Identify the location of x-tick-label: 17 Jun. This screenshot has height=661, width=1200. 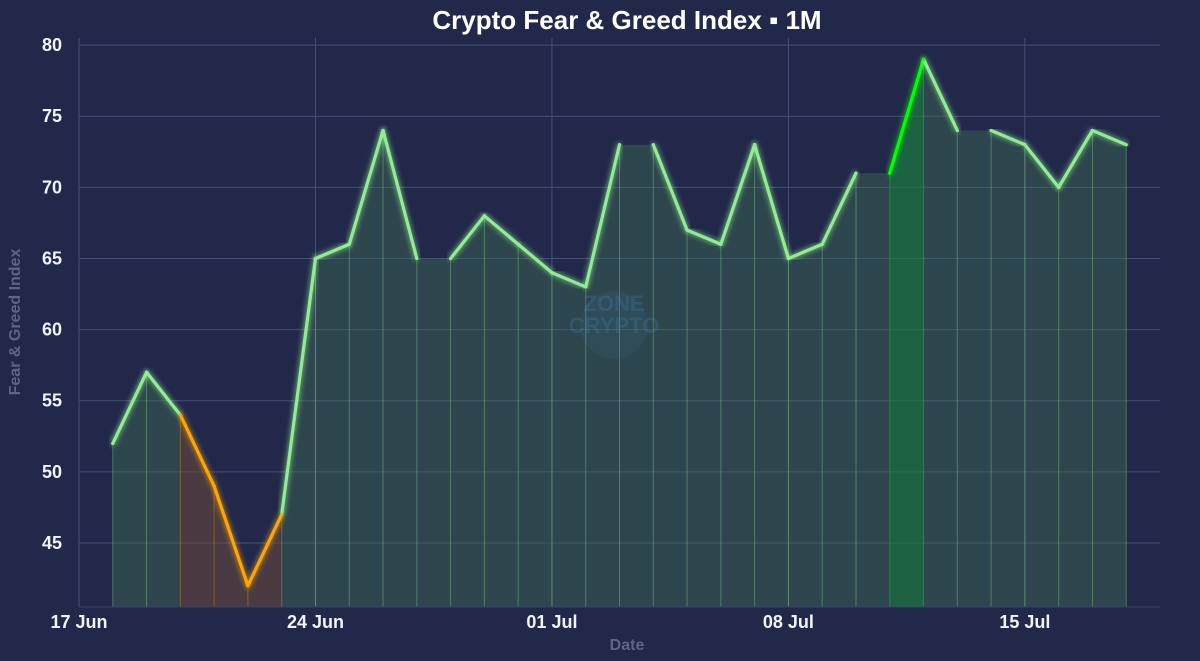
(78, 622).